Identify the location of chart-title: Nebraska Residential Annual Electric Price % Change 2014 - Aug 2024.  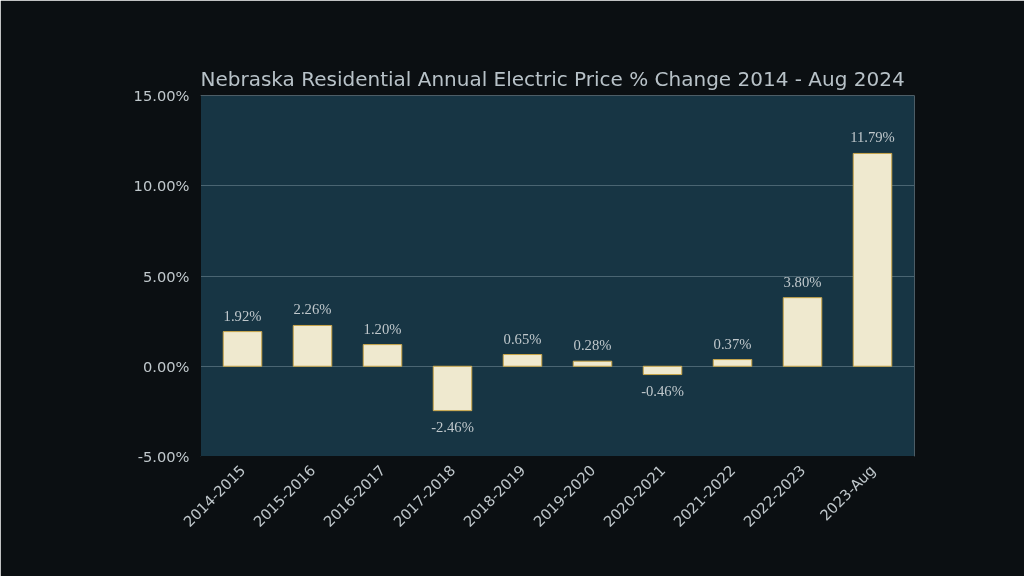
(552, 78).